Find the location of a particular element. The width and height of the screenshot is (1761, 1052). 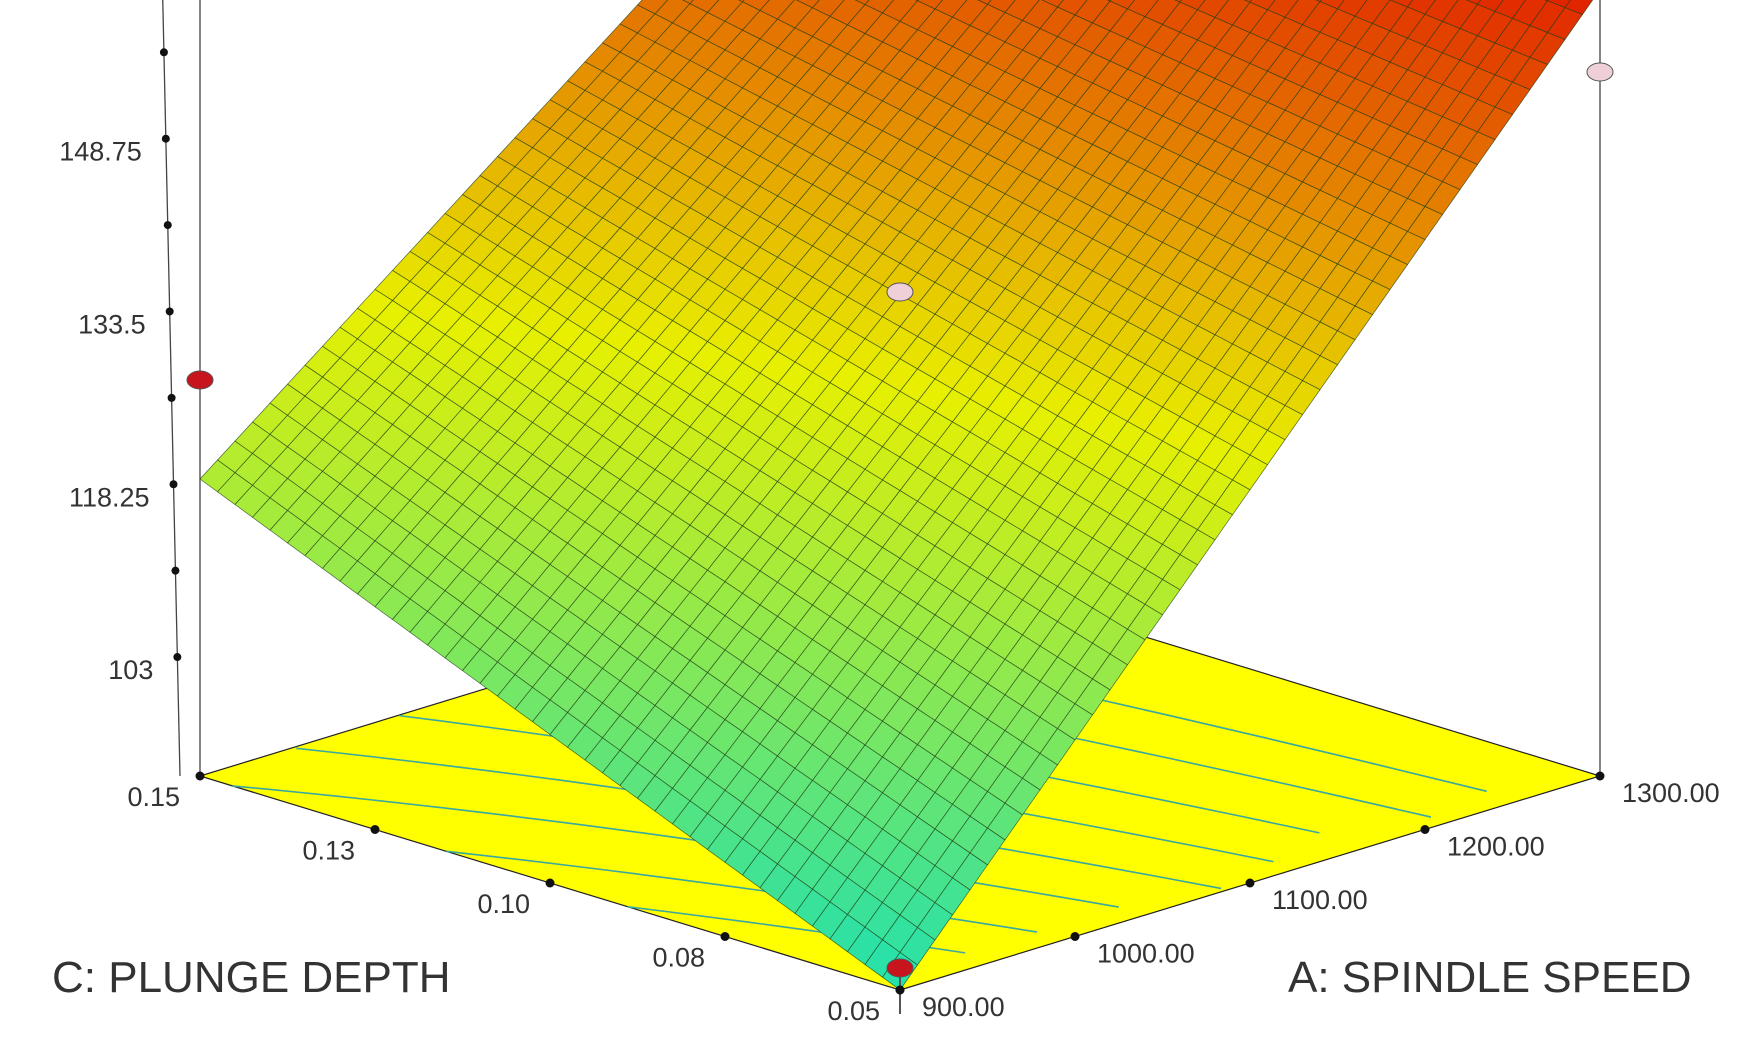

y-tick-label: 0.13 is located at coordinates (328, 851).